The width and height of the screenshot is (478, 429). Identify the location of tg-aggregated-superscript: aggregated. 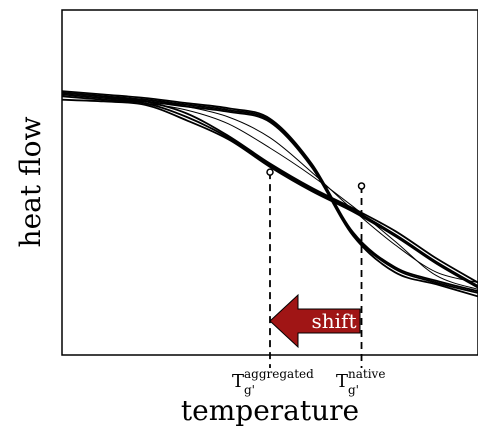
(279, 374).